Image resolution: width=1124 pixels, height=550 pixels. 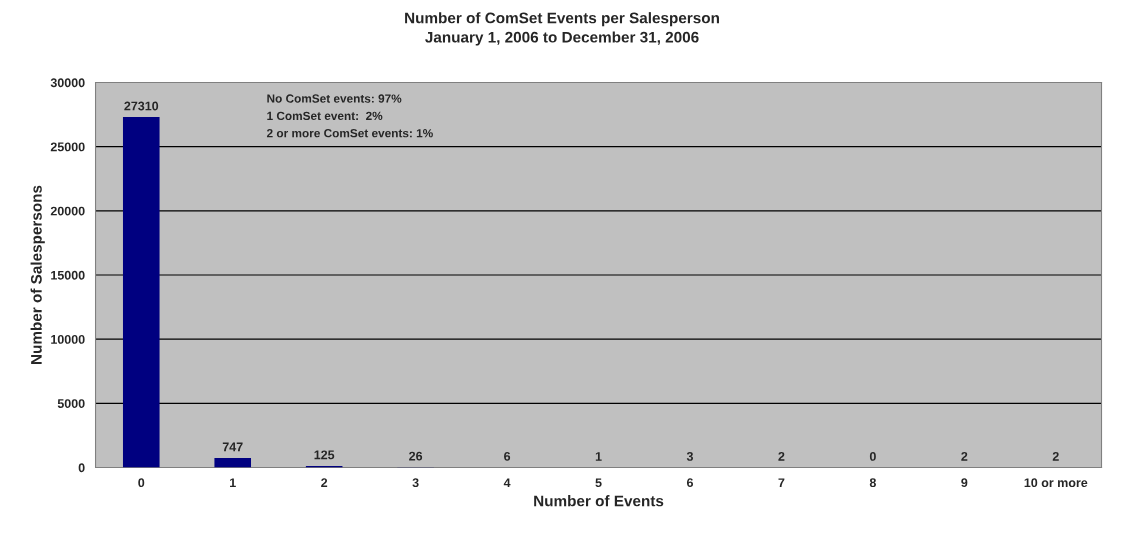 I want to click on data-label: 747, so click(x=232, y=447).